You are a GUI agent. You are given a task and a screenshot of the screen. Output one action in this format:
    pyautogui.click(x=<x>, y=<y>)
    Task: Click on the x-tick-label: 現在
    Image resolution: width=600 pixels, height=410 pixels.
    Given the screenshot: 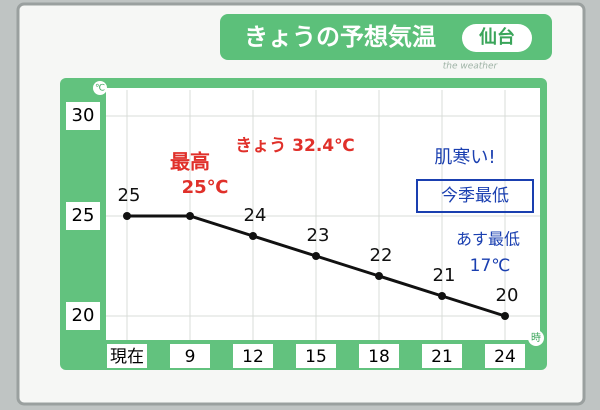 What is the action you would take?
    pyautogui.click(x=127, y=357)
    